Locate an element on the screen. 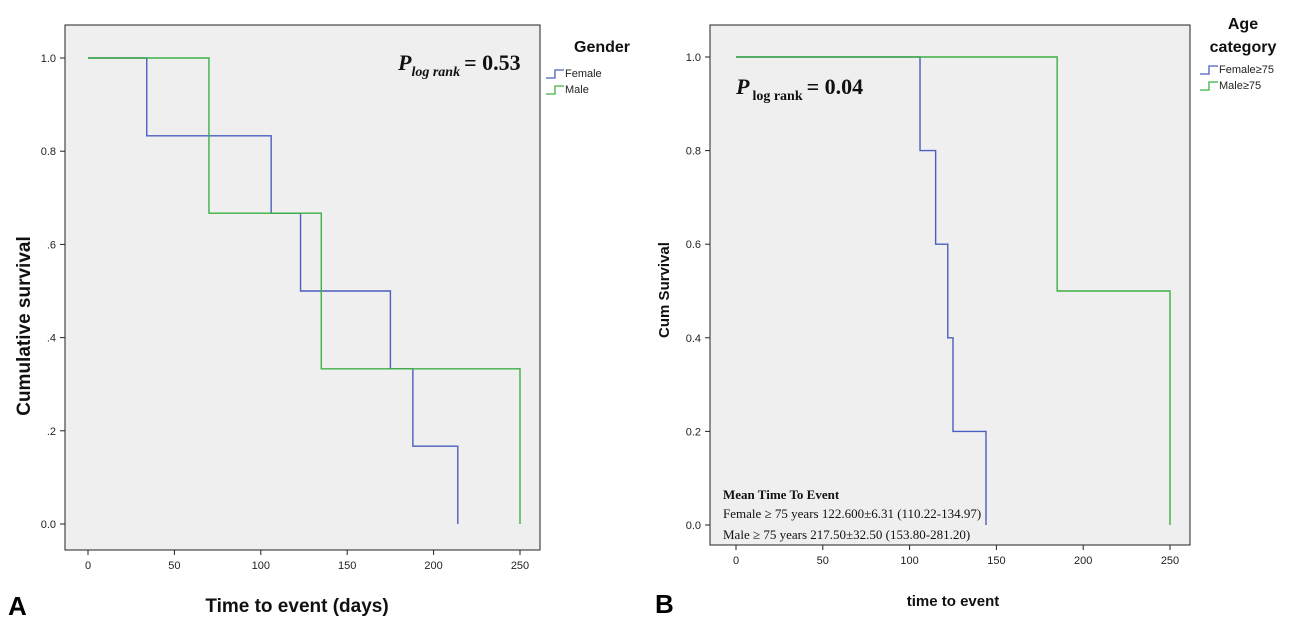 The width and height of the screenshot is (1295, 620). chart-a-y-ticks: 0.0 .2 .4 .6 0.8 1.0 is located at coordinates (53, 292).